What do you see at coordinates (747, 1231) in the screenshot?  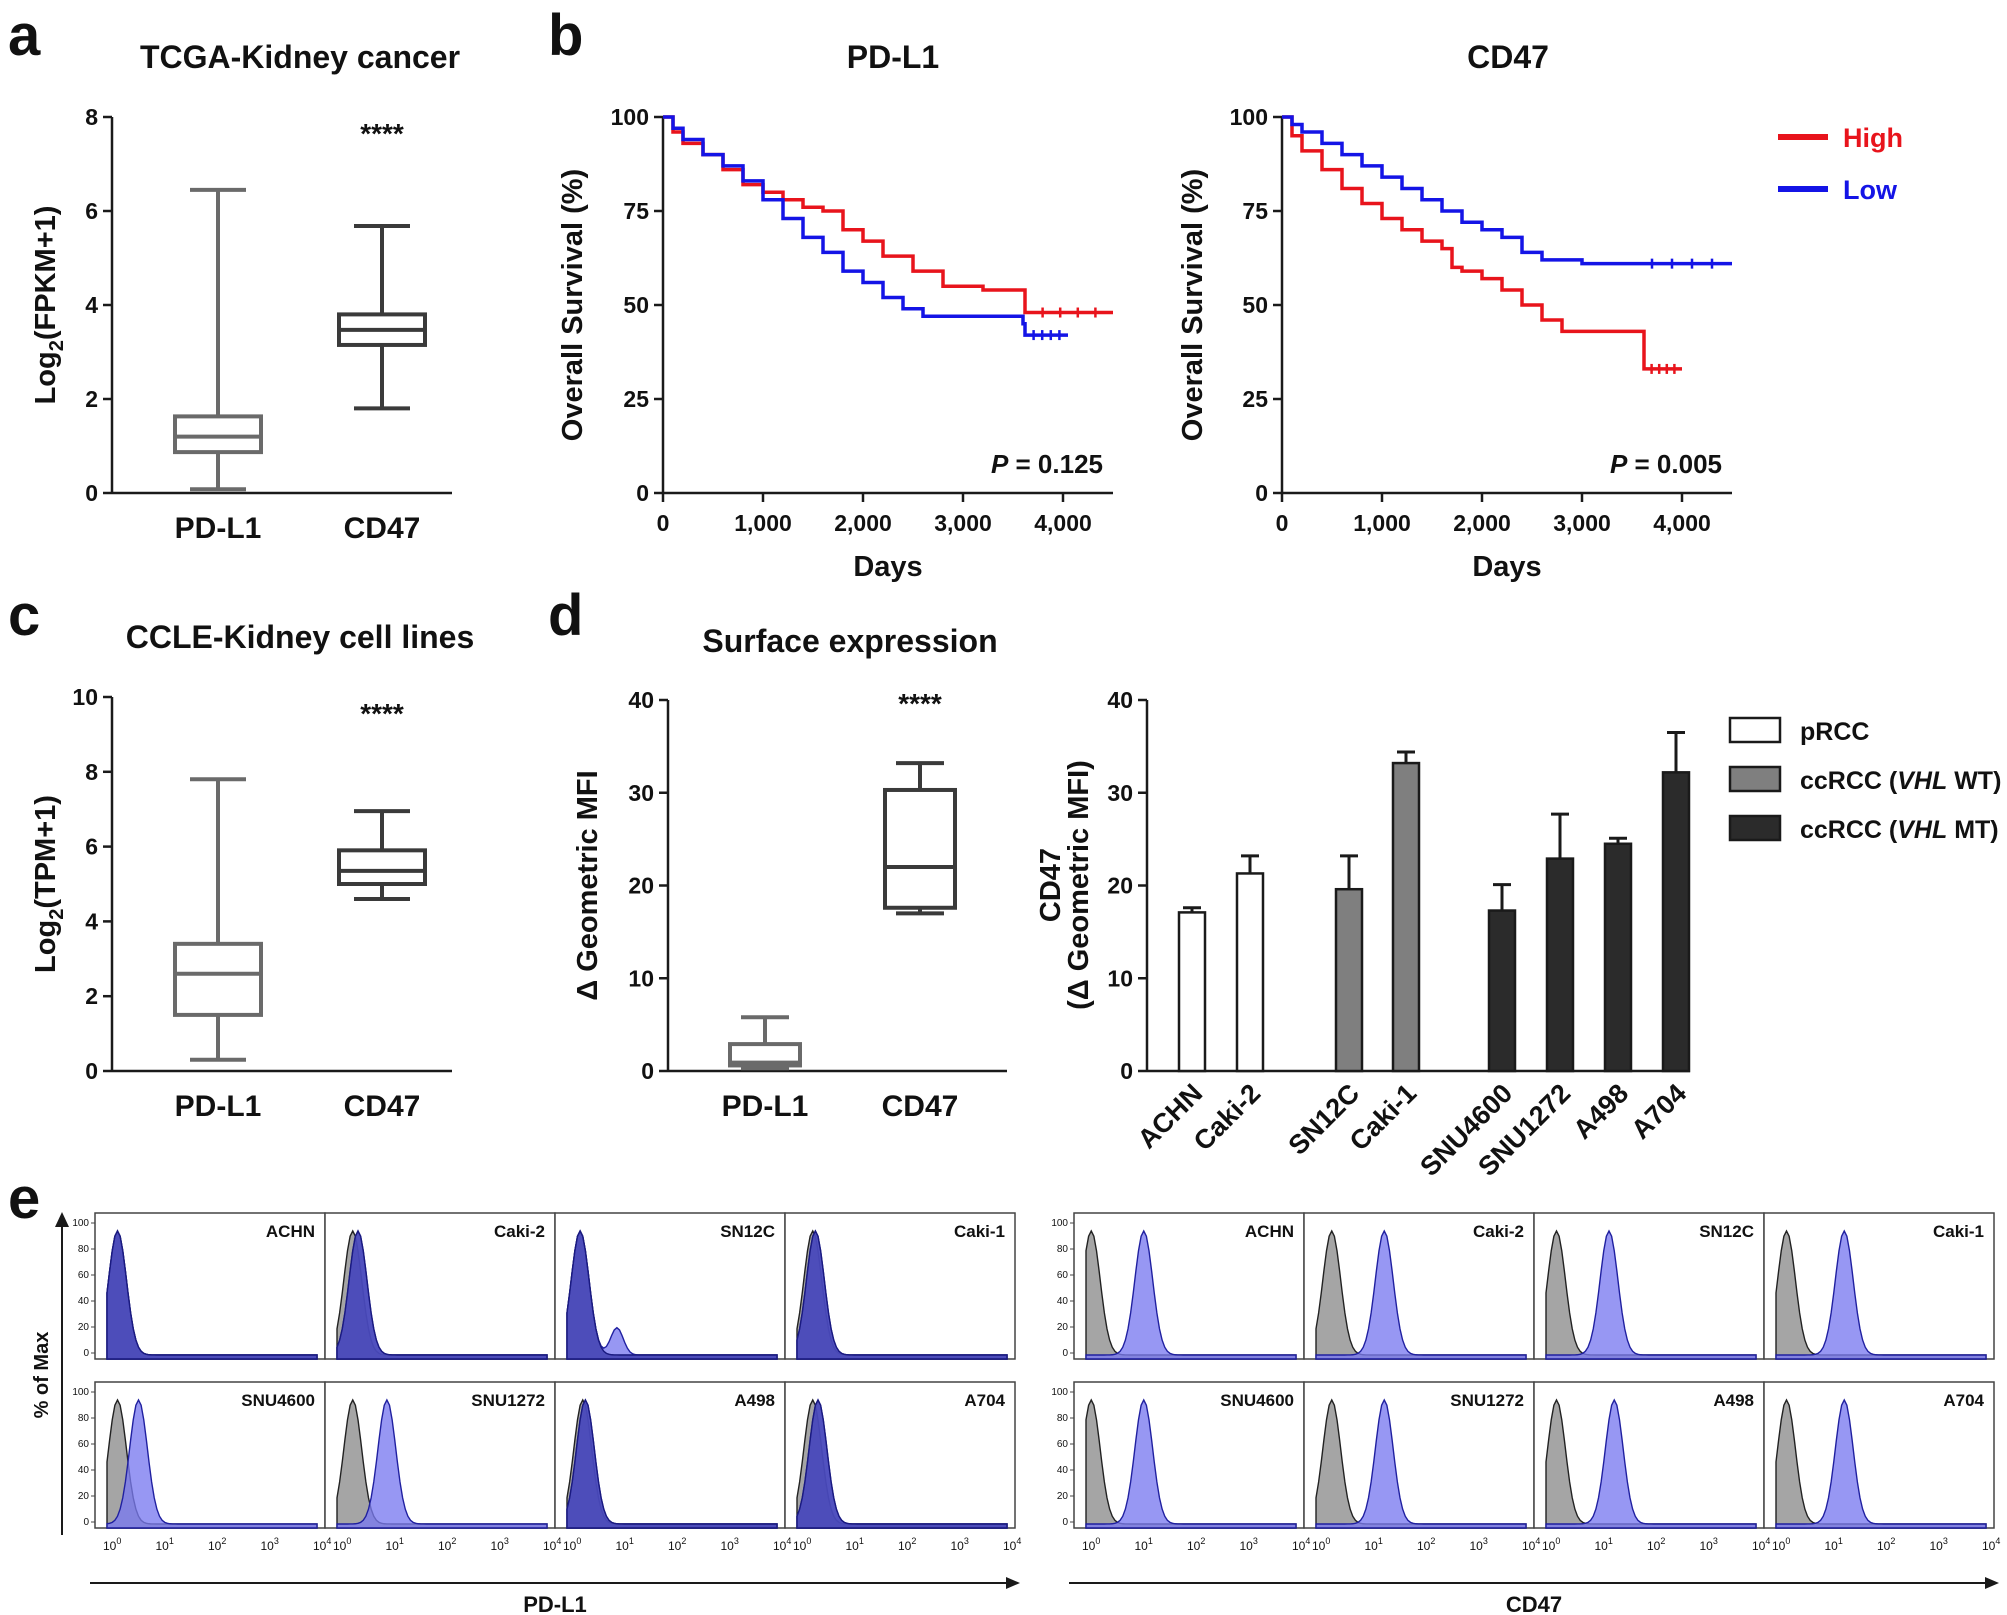 I see `histogram-cell-line-label: SN12C` at bounding box center [747, 1231].